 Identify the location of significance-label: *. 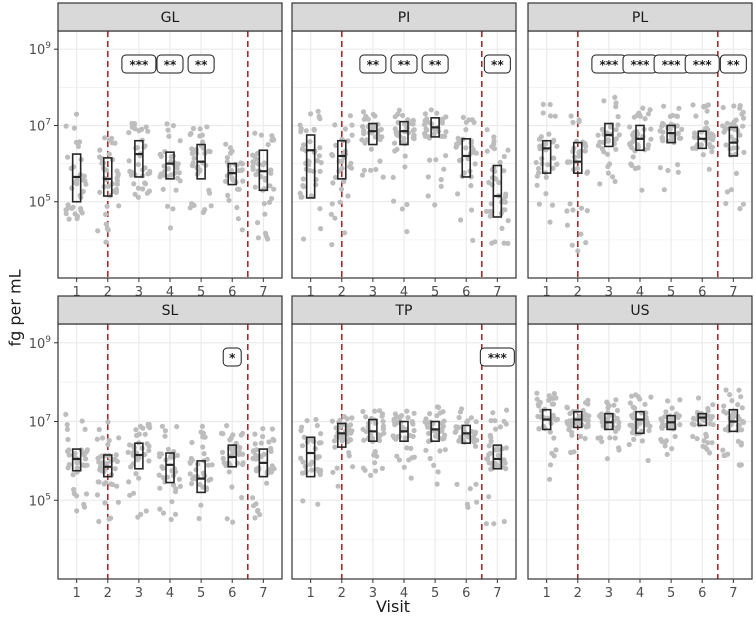
(232, 358).